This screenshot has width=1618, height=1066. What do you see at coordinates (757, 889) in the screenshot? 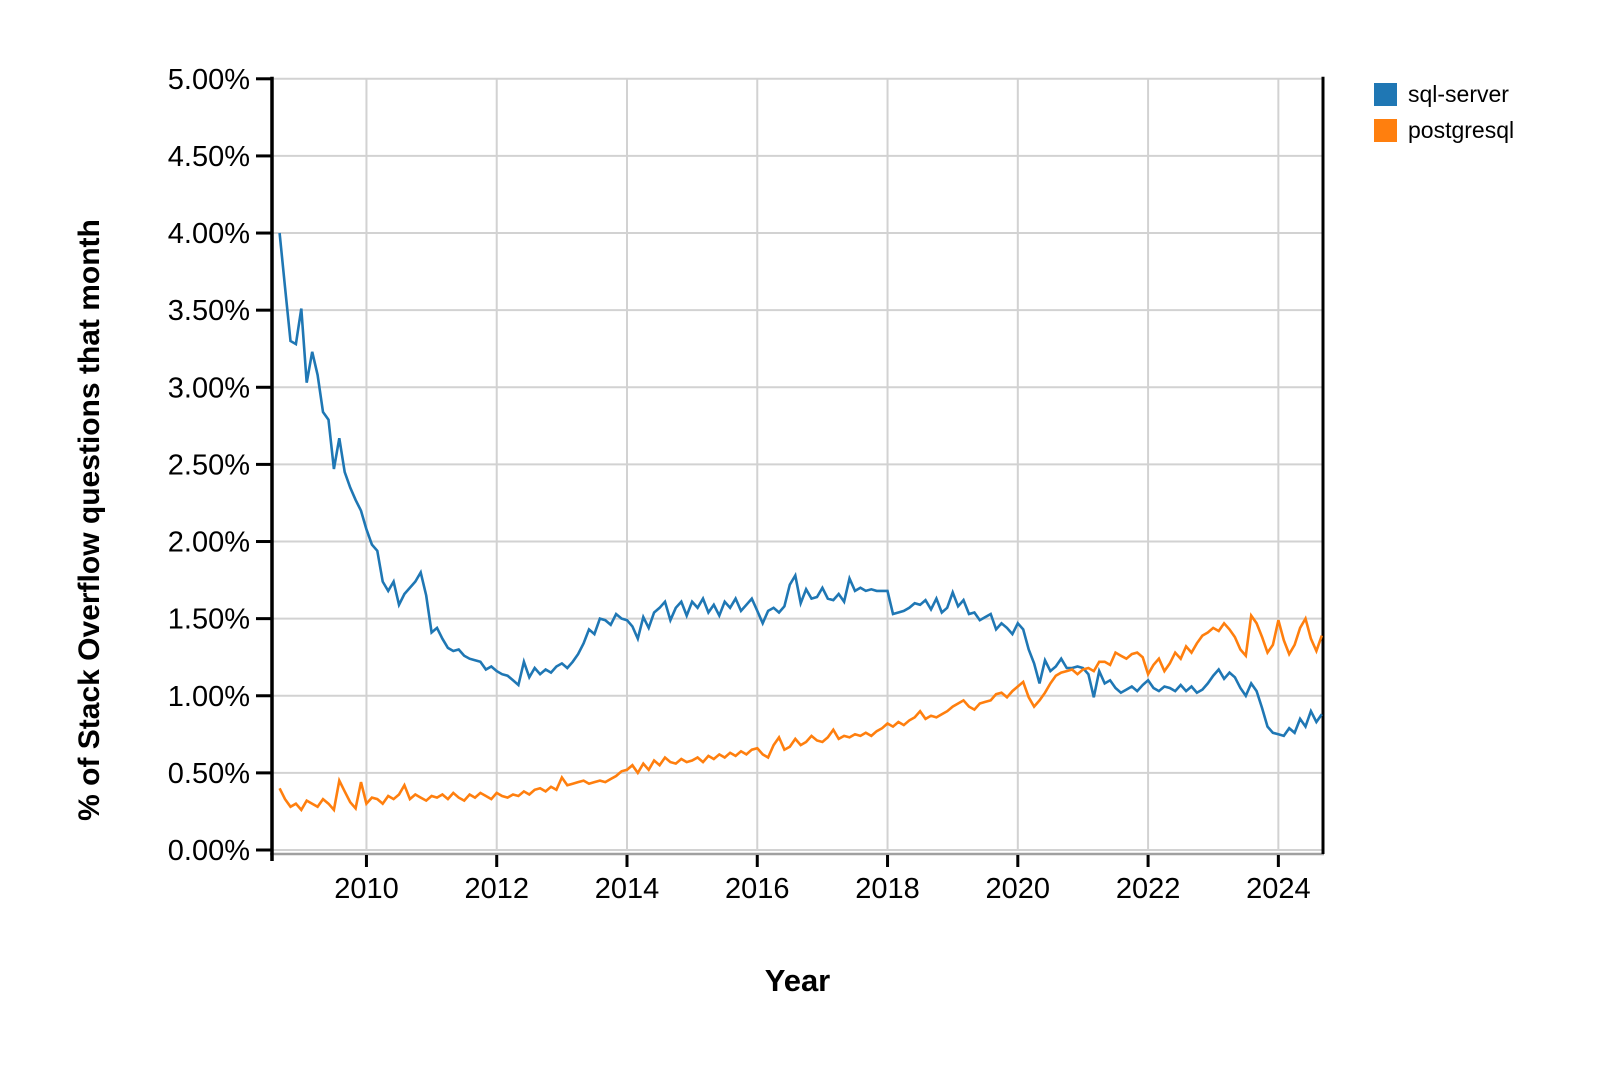
I see `x-tick-label-2016: 2016` at bounding box center [757, 889].